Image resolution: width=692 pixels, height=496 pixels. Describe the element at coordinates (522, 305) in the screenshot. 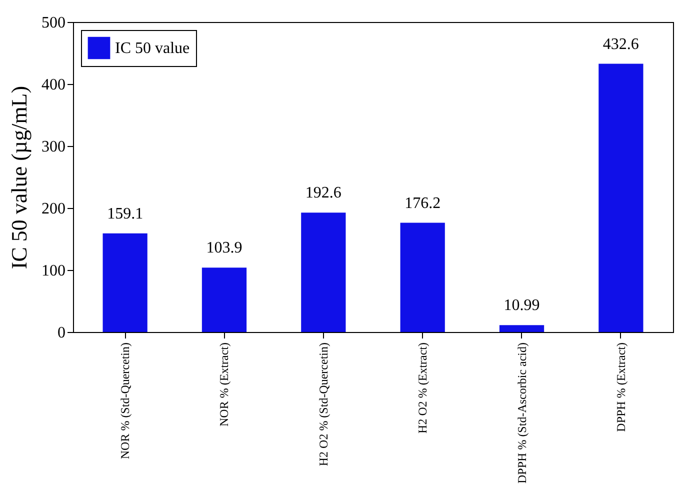

I see `data-label: 10.99` at that location.